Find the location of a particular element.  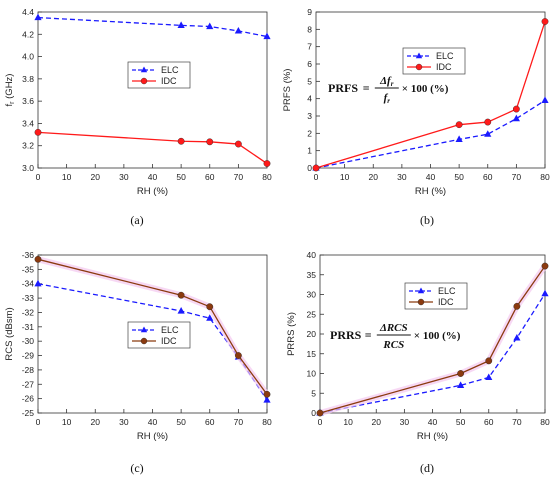

formula-denominator-sub: r is located at coordinates (388, 101).